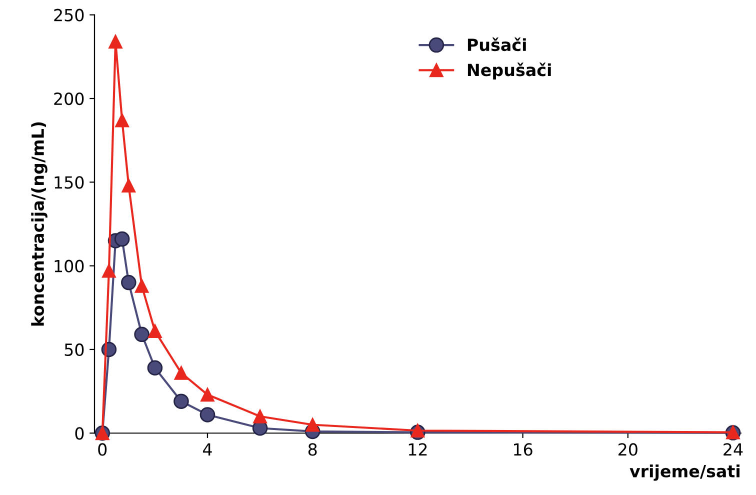  What do you see at coordinates (497, 45) in the screenshot?
I see `legend-label: Pušači` at bounding box center [497, 45].